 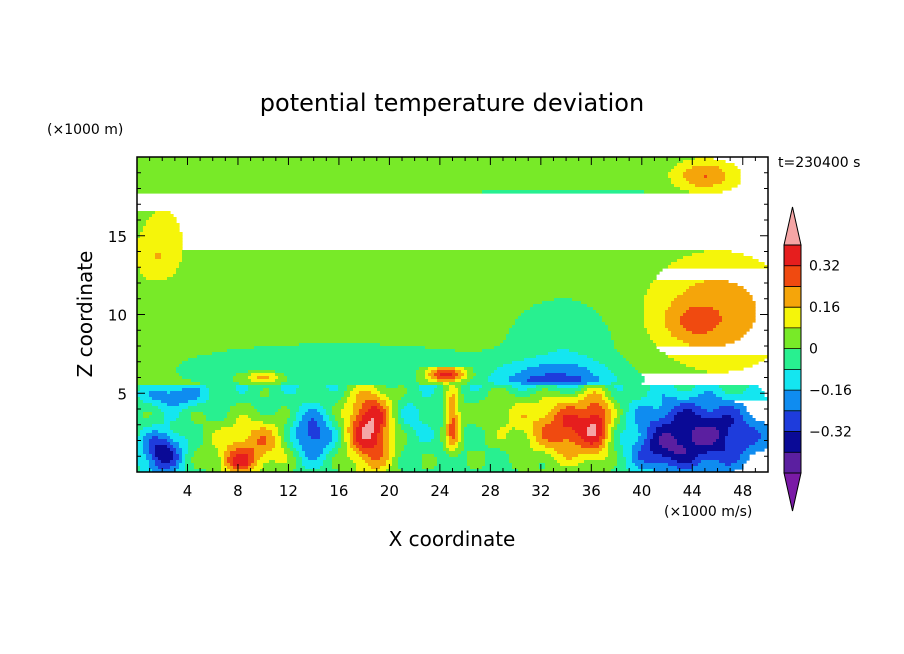 What do you see at coordinates (439, 491) in the screenshot?
I see `x-tick-label: 24` at bounding box center [439, 491].